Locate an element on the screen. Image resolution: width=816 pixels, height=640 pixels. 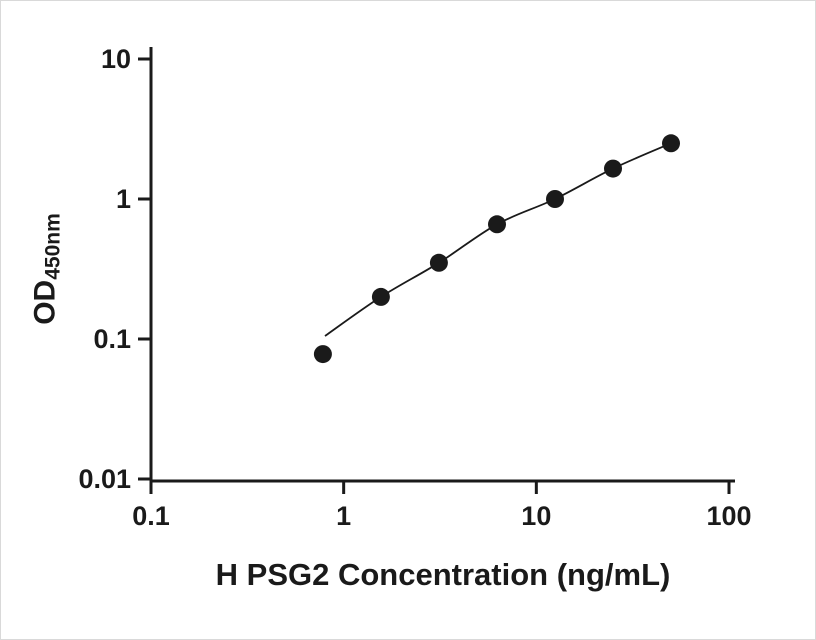
y-axis-title-main: OD is located at coordinates (45, 302).